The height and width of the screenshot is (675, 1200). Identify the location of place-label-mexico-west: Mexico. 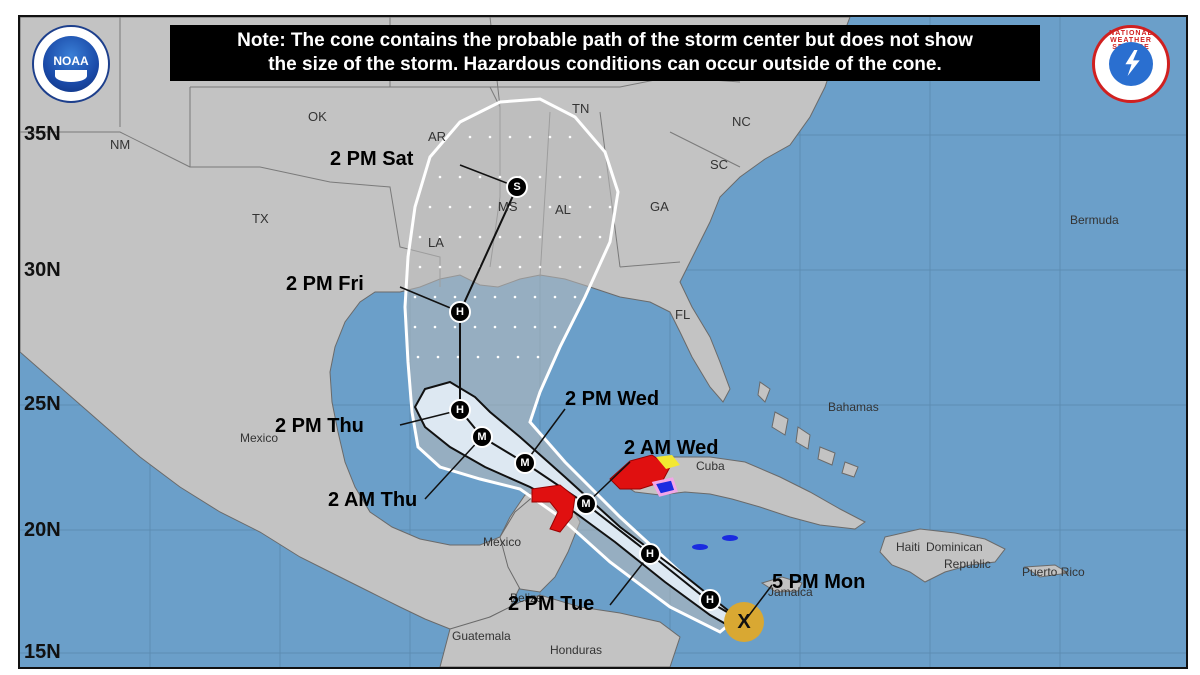
(259, 438).